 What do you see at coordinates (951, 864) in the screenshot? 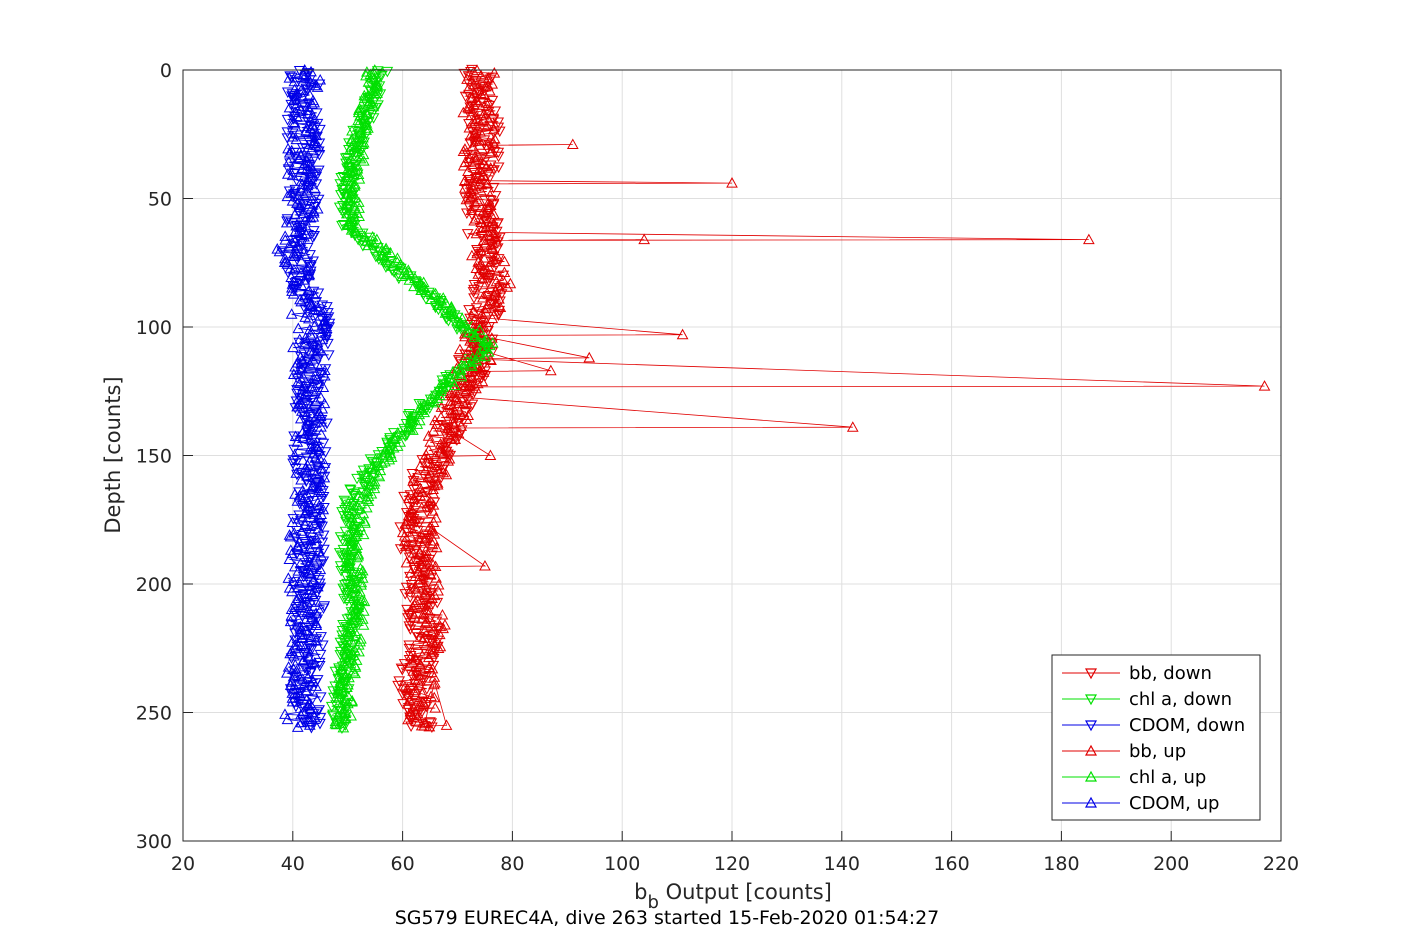
I see `x-tick-label: 160` at bounding box center [951, 864].